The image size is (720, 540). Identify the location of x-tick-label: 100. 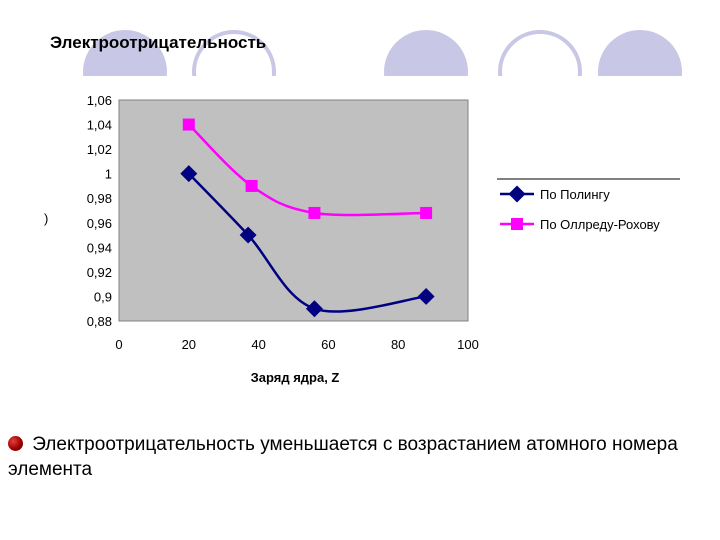
(468, 344).